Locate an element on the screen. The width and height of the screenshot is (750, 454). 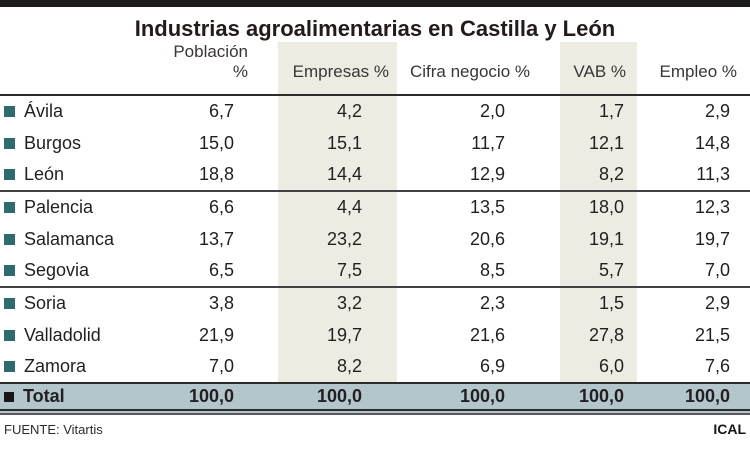
table-row: Ávila 6,7 4,2 2,0 1,7 2,9 is located at coordinates (375, 111).